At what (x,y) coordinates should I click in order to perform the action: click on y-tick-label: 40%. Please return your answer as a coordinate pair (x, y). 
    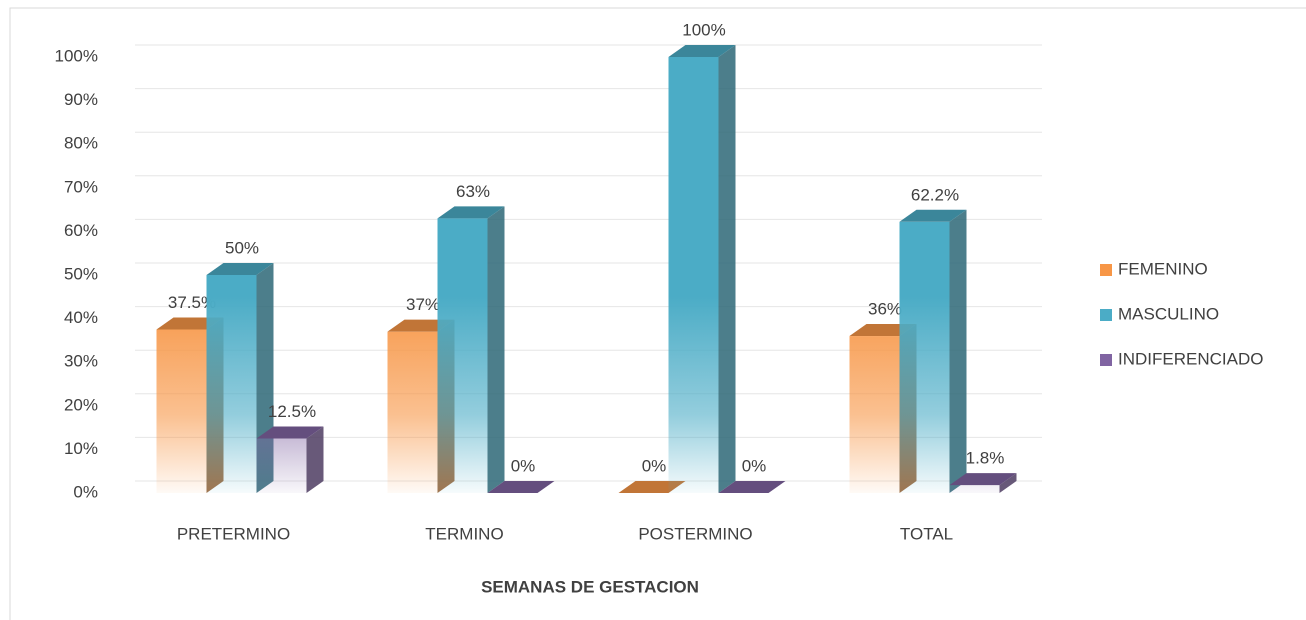
    Looking at the image, I should click on (81, 317).